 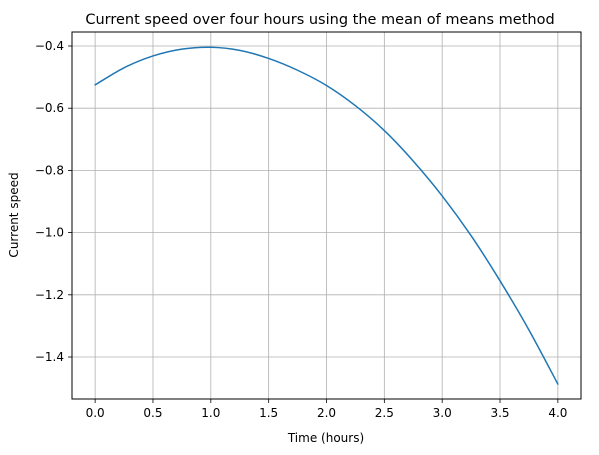 What do you see at coordinates (442, 413) in the screenshot?
I see `x-tick-label: 3.0` at bounding box center [442, 413].